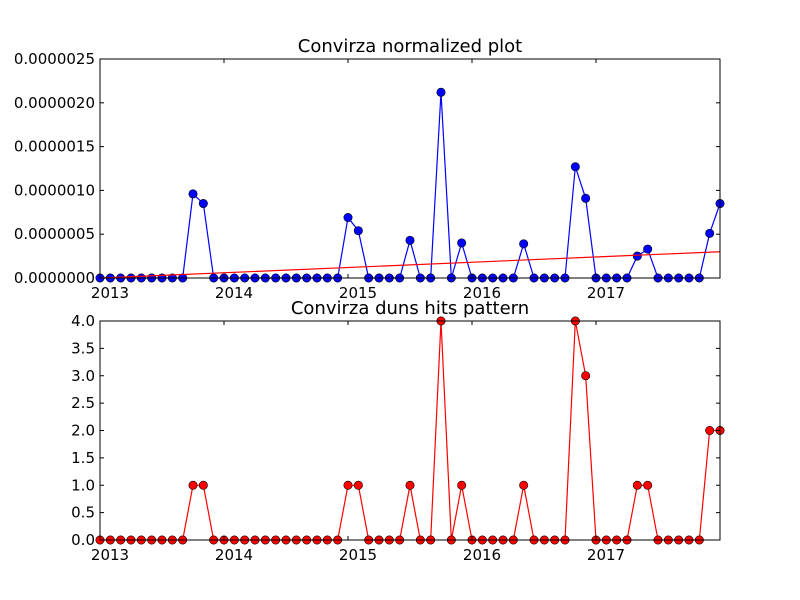 Image resolution: width=800 pixels, height=600 pixels. I want to click on duns-hits-xtick-label: 2017, so click(606, 555).